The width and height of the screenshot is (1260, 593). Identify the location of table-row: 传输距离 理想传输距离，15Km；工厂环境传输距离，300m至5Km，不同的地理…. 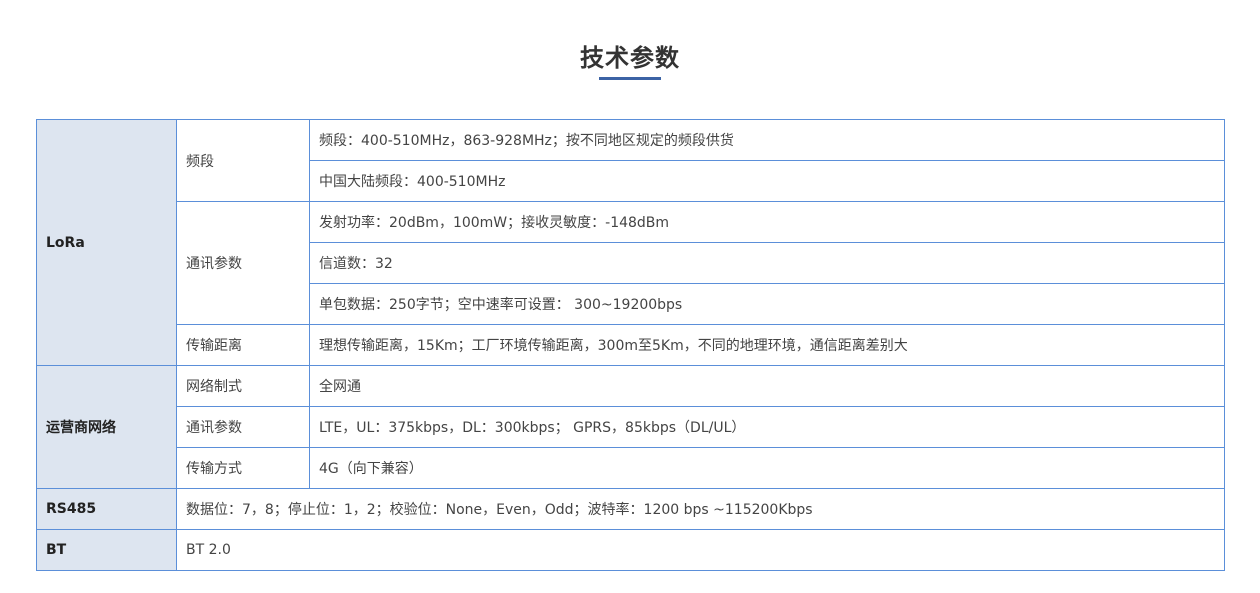
(631, 345).